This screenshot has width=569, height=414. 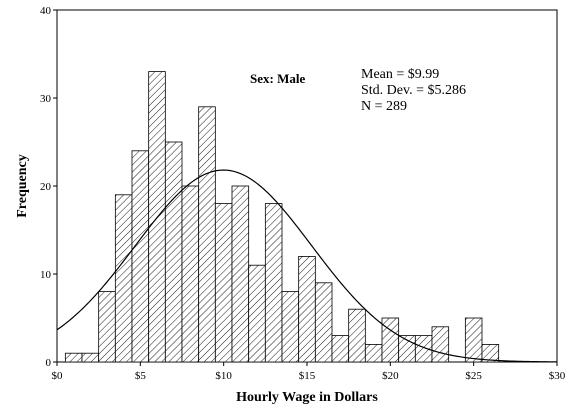 I want to click on x-tick-label: $0, so click(x=58, y=376).